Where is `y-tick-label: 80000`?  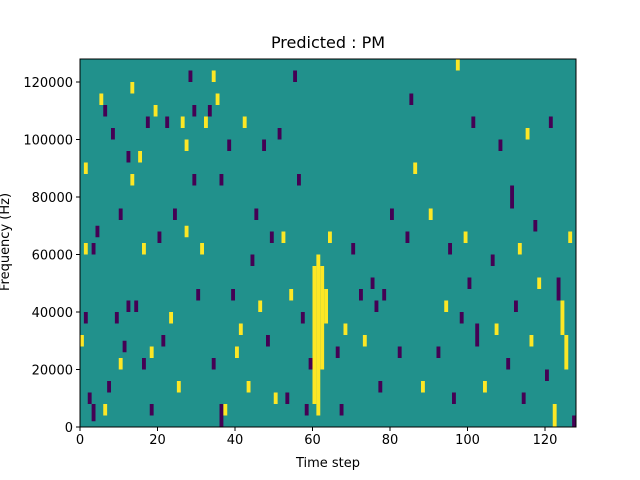
y-tick-label: 80000 is located at coordinates (52, 198).